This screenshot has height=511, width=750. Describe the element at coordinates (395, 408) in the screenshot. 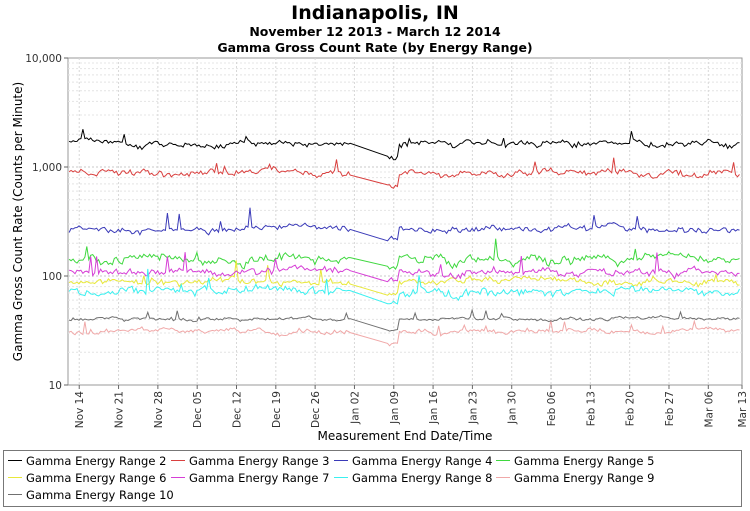

I see `x-tick-label: Jan 09` at that location.